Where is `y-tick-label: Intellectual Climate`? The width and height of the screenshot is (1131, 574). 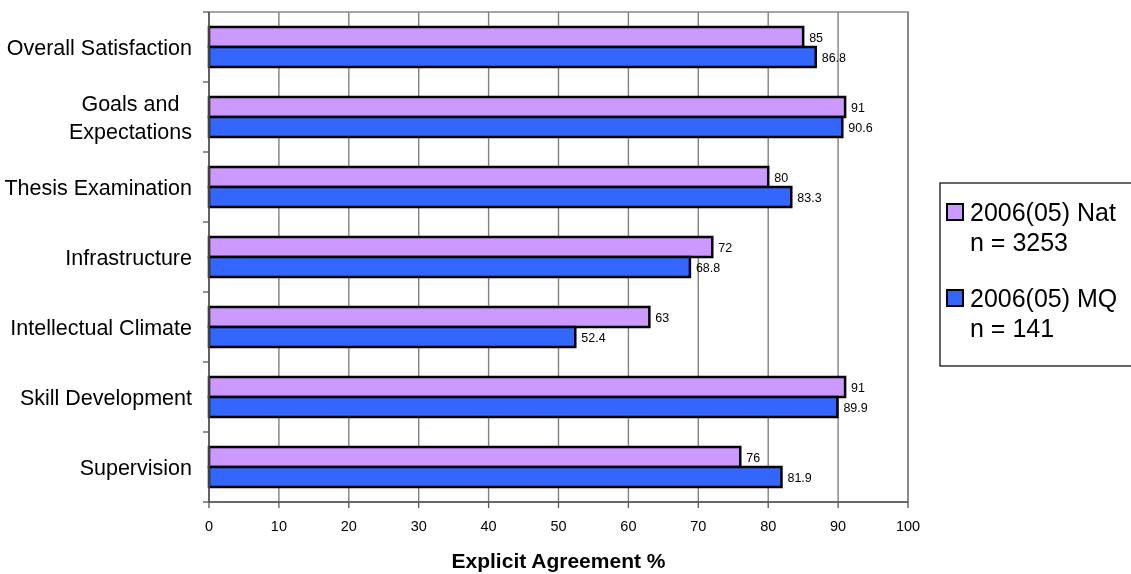
y-tick-label: Intellectual Climate is located at coordinates (101, 327).